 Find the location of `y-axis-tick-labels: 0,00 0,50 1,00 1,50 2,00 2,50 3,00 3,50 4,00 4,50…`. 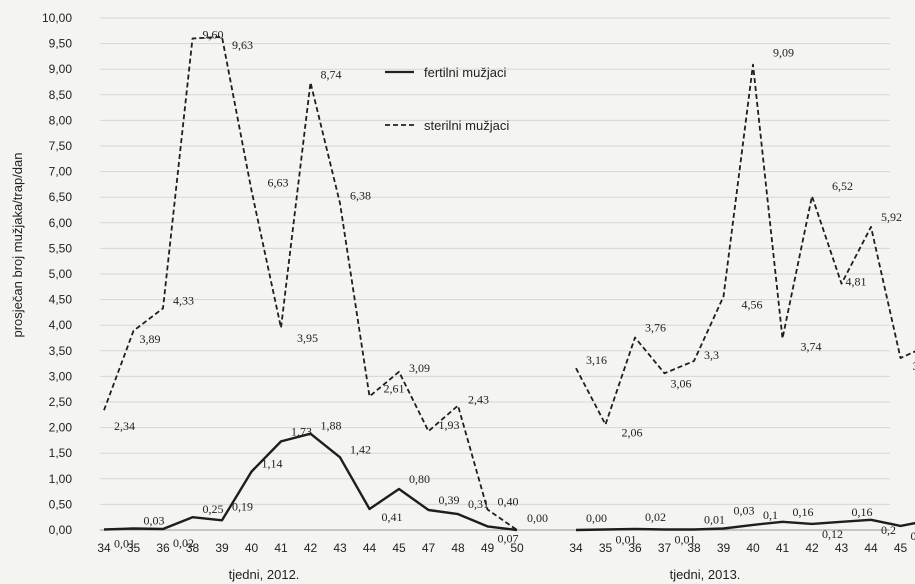

y-axis-tick-labels: 0,00 0,50 1,00 1,50 2,00 2,50 3,00 3,50 4,00 4,50… is located at coordinates (57, 274).